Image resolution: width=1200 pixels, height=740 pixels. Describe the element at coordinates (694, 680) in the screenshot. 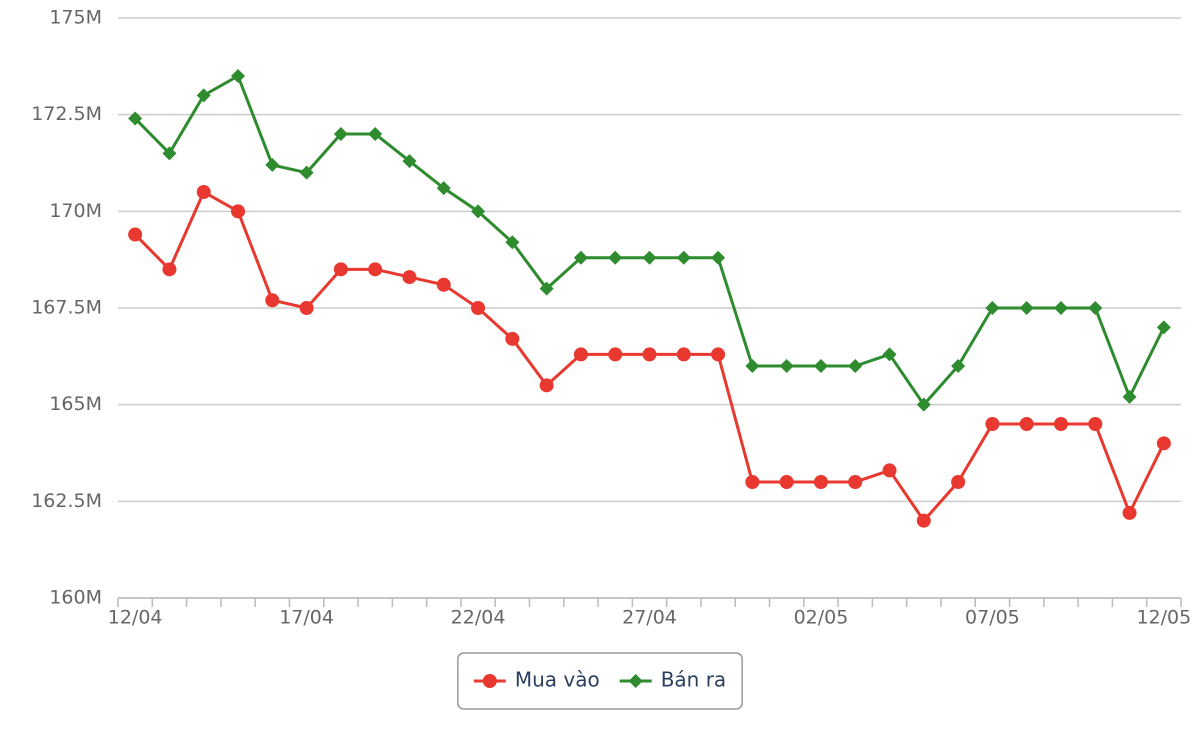

I see `legend-label: Bán ra` at that location.